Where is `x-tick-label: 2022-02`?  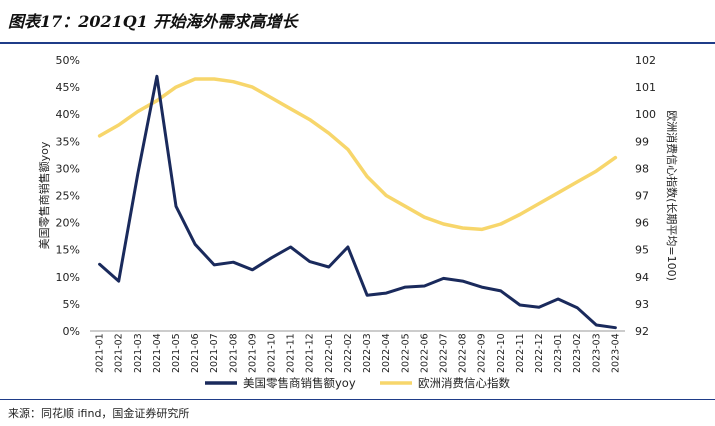
x-tick-label: 2022-02 is located at coordinates (348, 353).